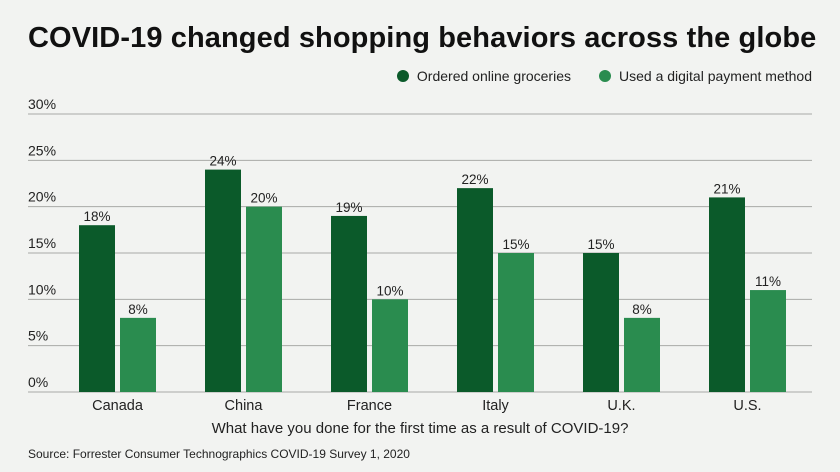 The height and width of the screenshot is (472, 840). What do you see at coordinates (747, 406) in the screenshot?
I see `x-tick-label: U.S.` at bounding box center [747, 406].